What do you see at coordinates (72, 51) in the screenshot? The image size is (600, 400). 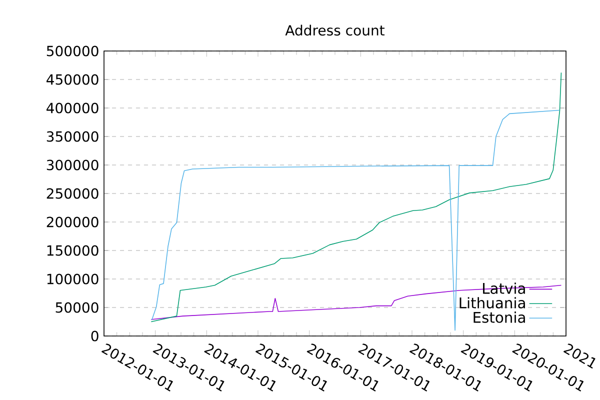 I see `y-tick-label: 500000` at bounding box center [72, 51].